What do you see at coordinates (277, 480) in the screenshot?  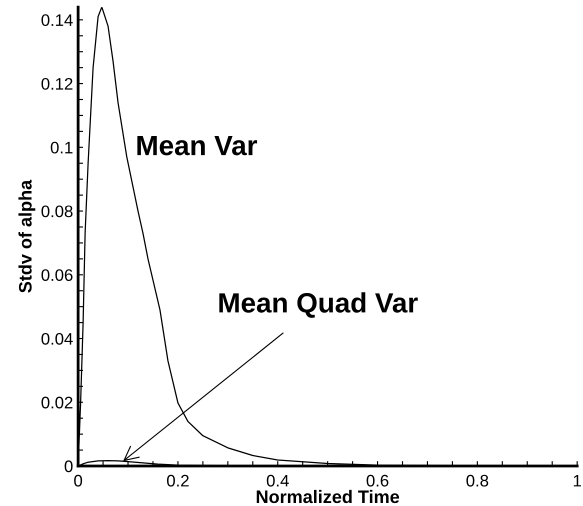 I see `x-tick-label: 0.4` at bounding box center [277, 480].